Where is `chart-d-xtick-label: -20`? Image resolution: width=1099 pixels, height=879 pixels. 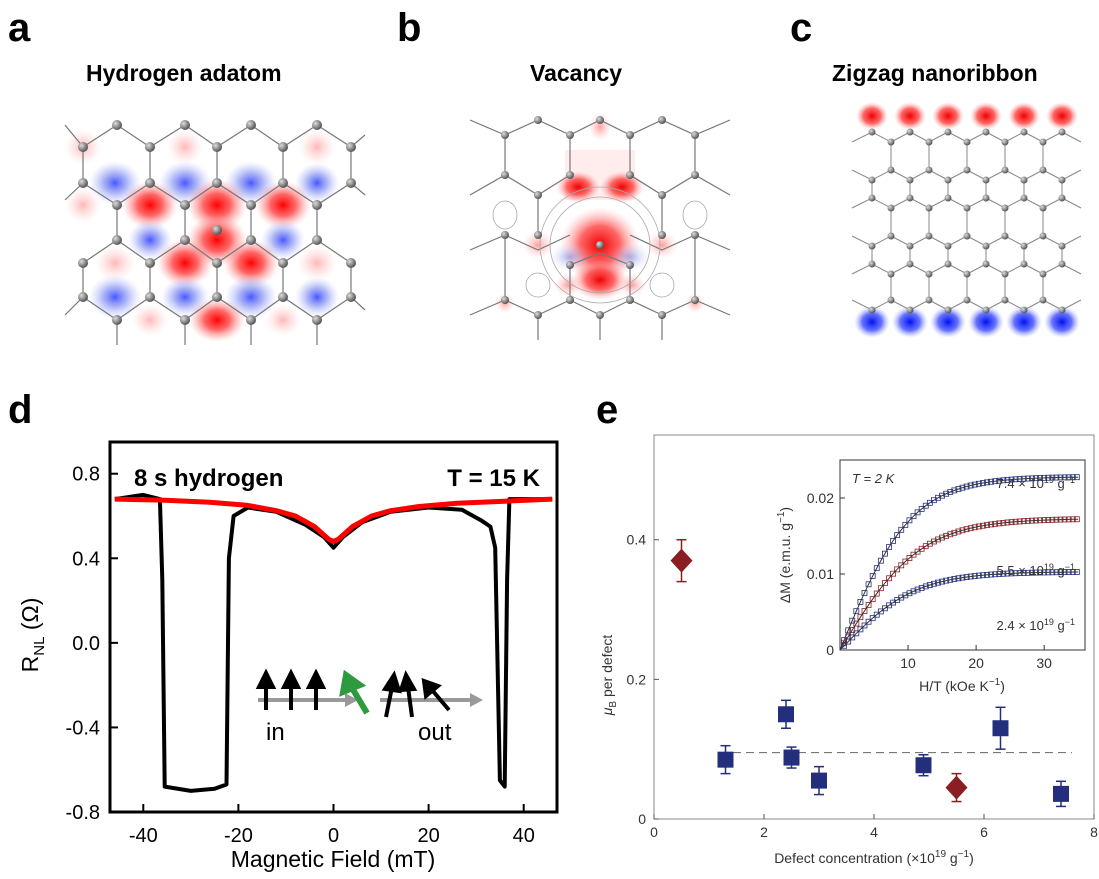 chart-d-xtick-label: -20 is located at coordinates (238, 836).